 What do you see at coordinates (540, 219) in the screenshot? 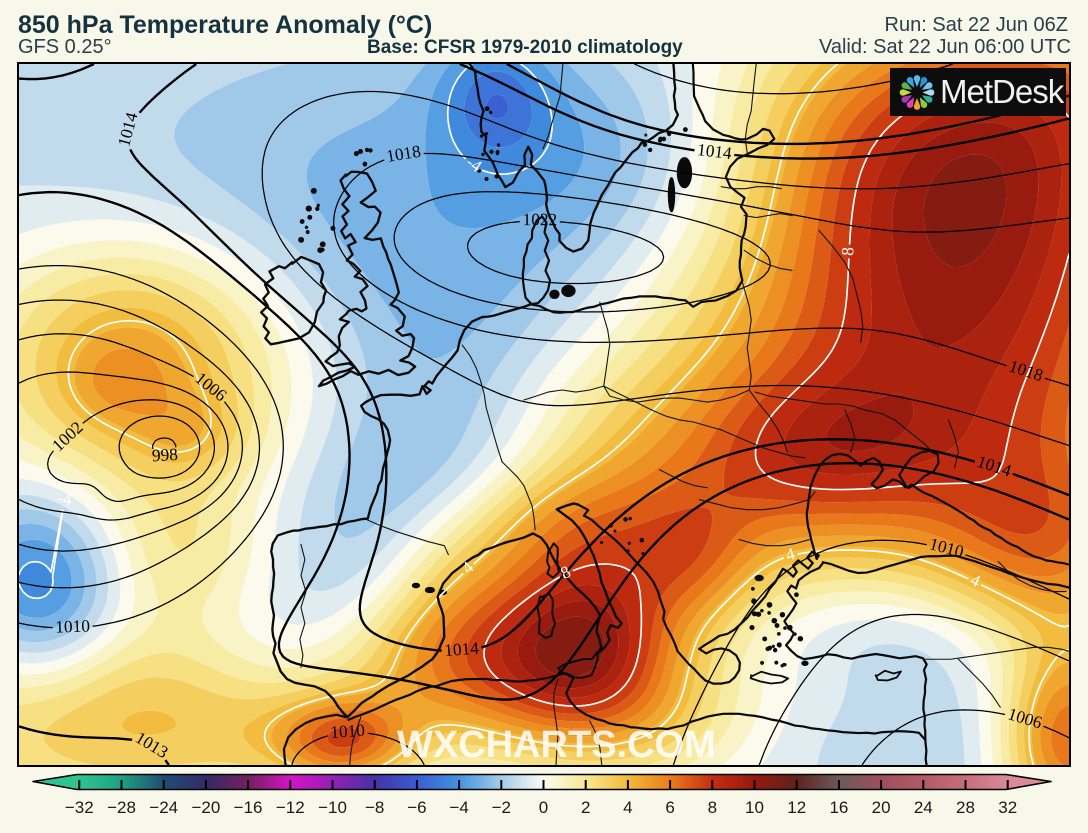
I see `svg-text: 1022` at bounding box center [540, 219].